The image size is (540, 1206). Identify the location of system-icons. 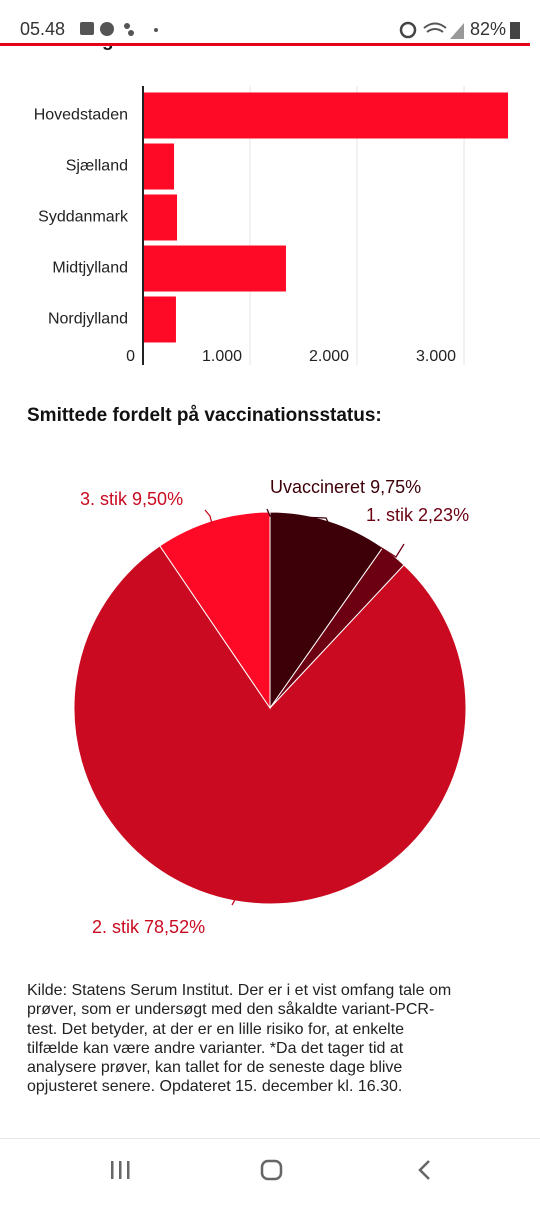
(431, 30).